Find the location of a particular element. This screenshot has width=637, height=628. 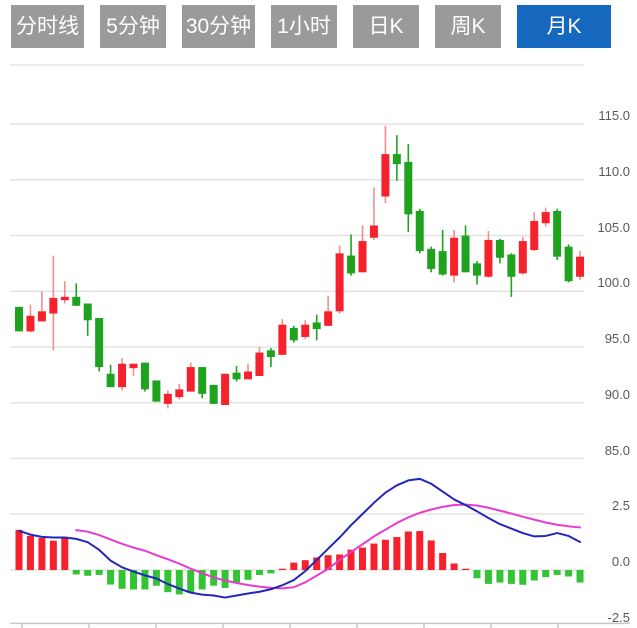

tab-1hour: 1小时 is located at coordinates (304, 26).